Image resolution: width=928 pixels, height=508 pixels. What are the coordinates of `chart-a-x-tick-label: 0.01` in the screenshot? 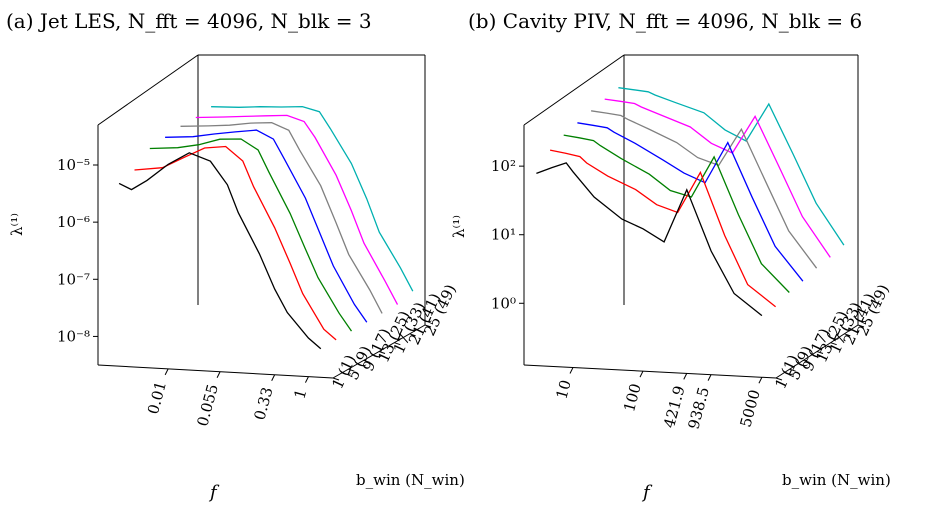 It's located at (157, 397).